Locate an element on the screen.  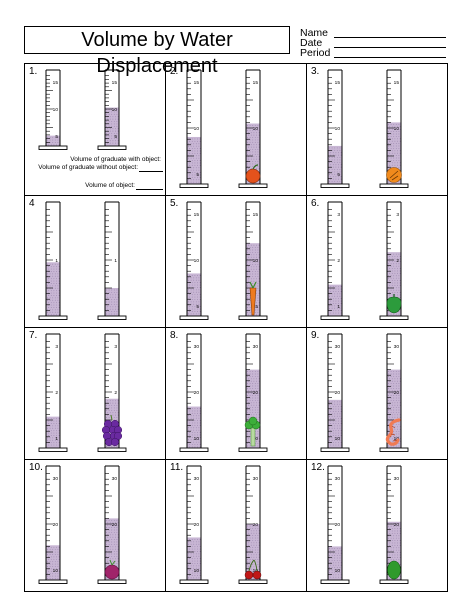
cylinder-with-object: 1 is located at coordinates (112, 260).